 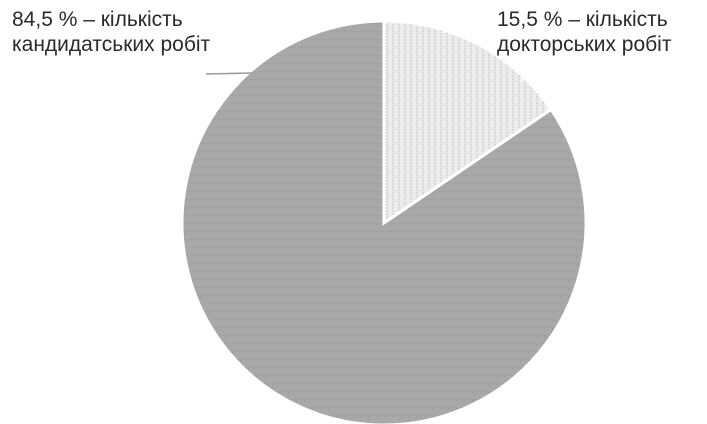 I want to click on slice-label-candidate: 84,5 % – кількість кандидатських робіт, so click(x=111, y=32).